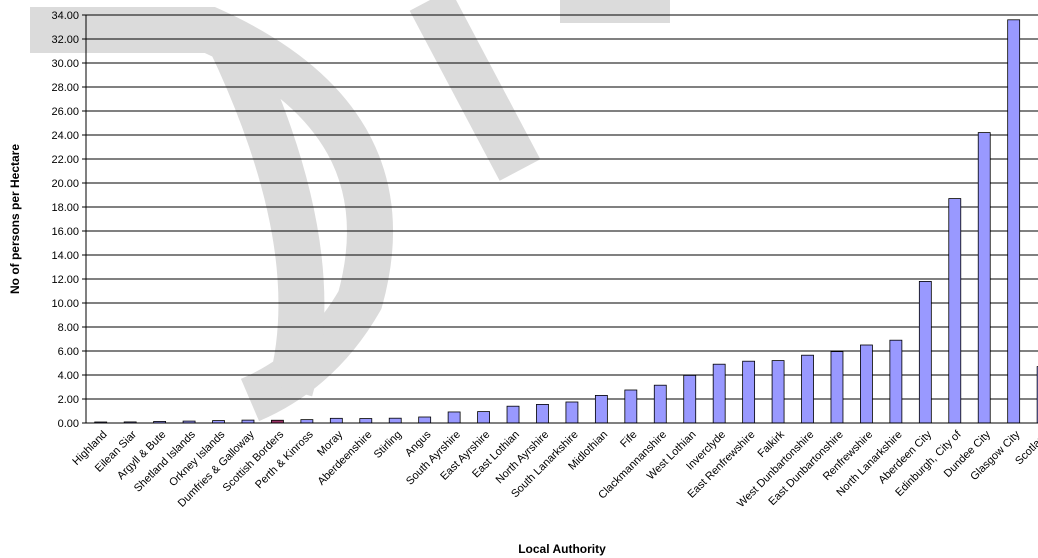  What do you see at coordinates (65, 16) in the screenshot?
I see `y-tick-label: 34.00` at bounding box center [65, 16].